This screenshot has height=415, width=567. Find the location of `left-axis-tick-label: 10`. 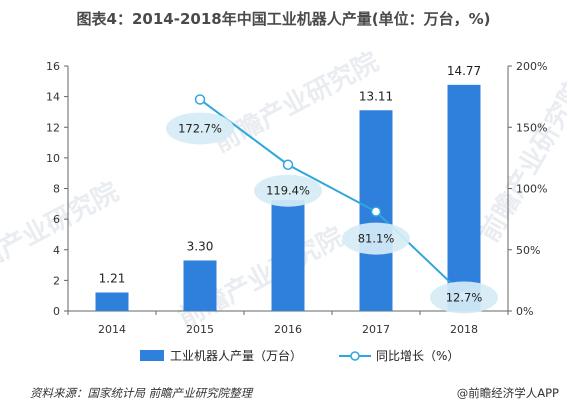

left-axis-tick-label: 10 is located at coordinates (53, 158).